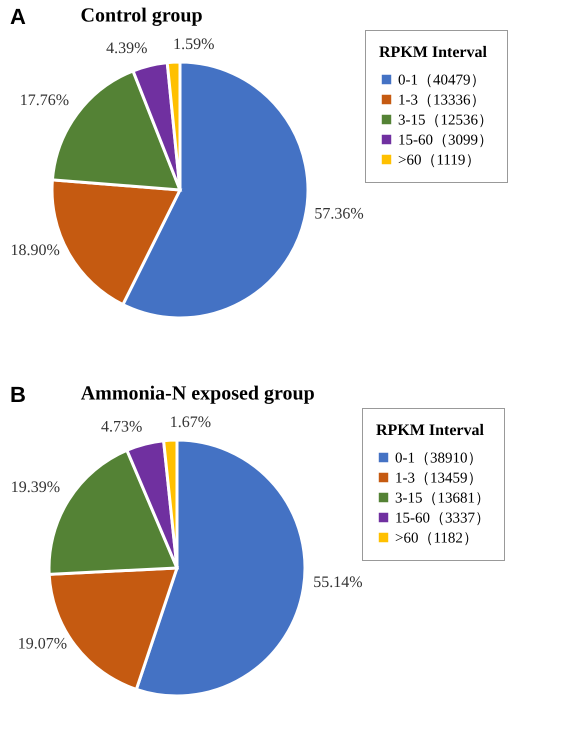  I want to click on legend-label: 3-15（13681）, so click(442, 498).